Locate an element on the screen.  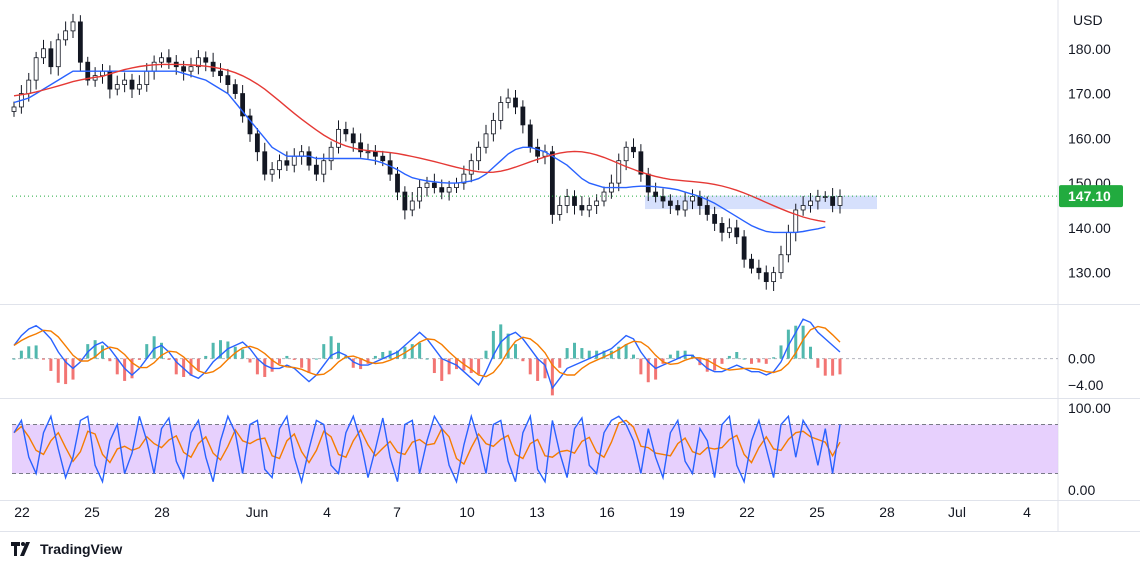
time-tick-label: 16 is located at coordinates (607, 512).